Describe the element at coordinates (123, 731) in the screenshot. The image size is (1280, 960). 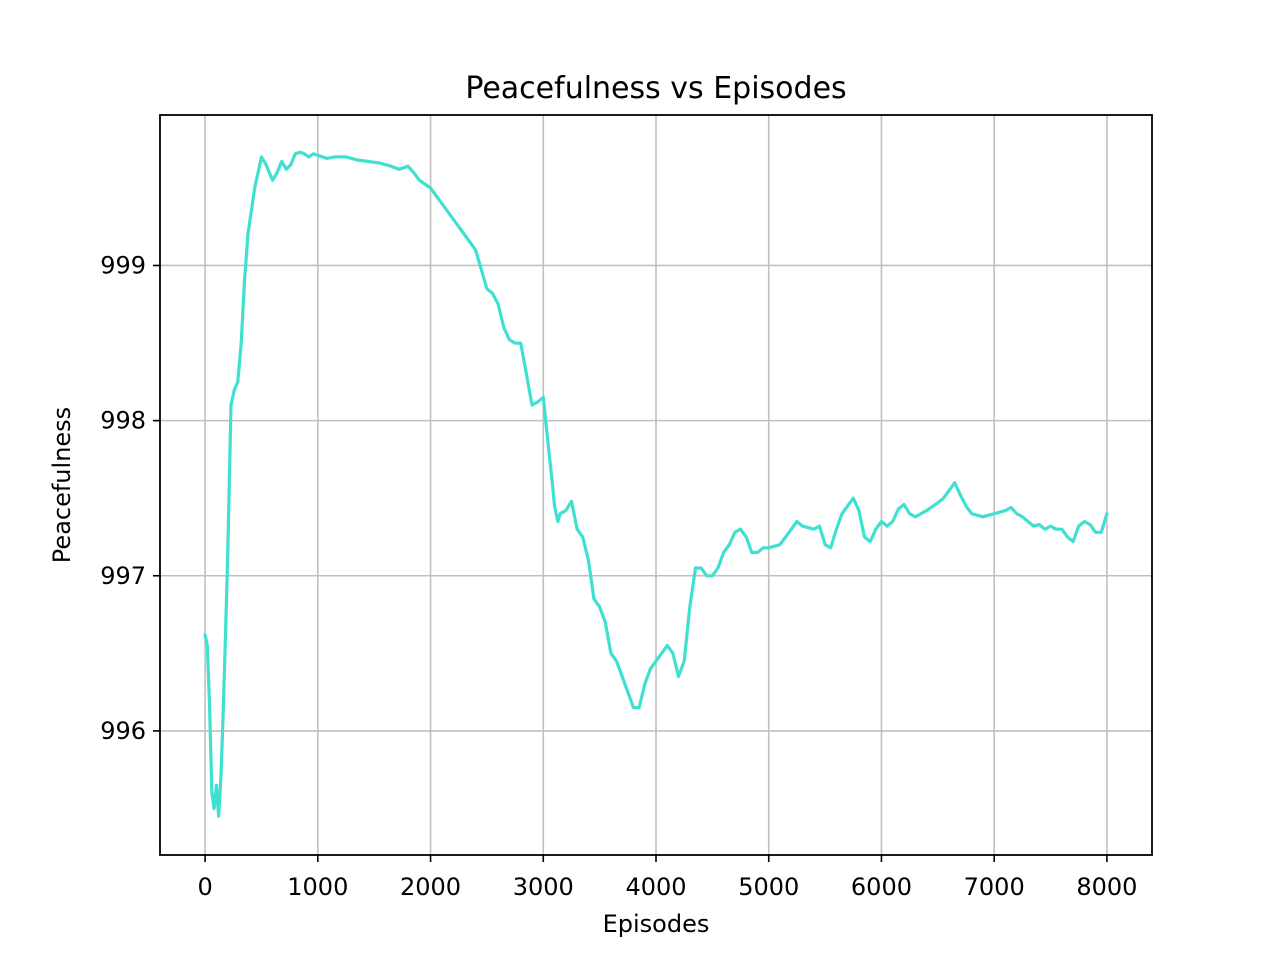
I see `y-tick-label: 996` at that location.